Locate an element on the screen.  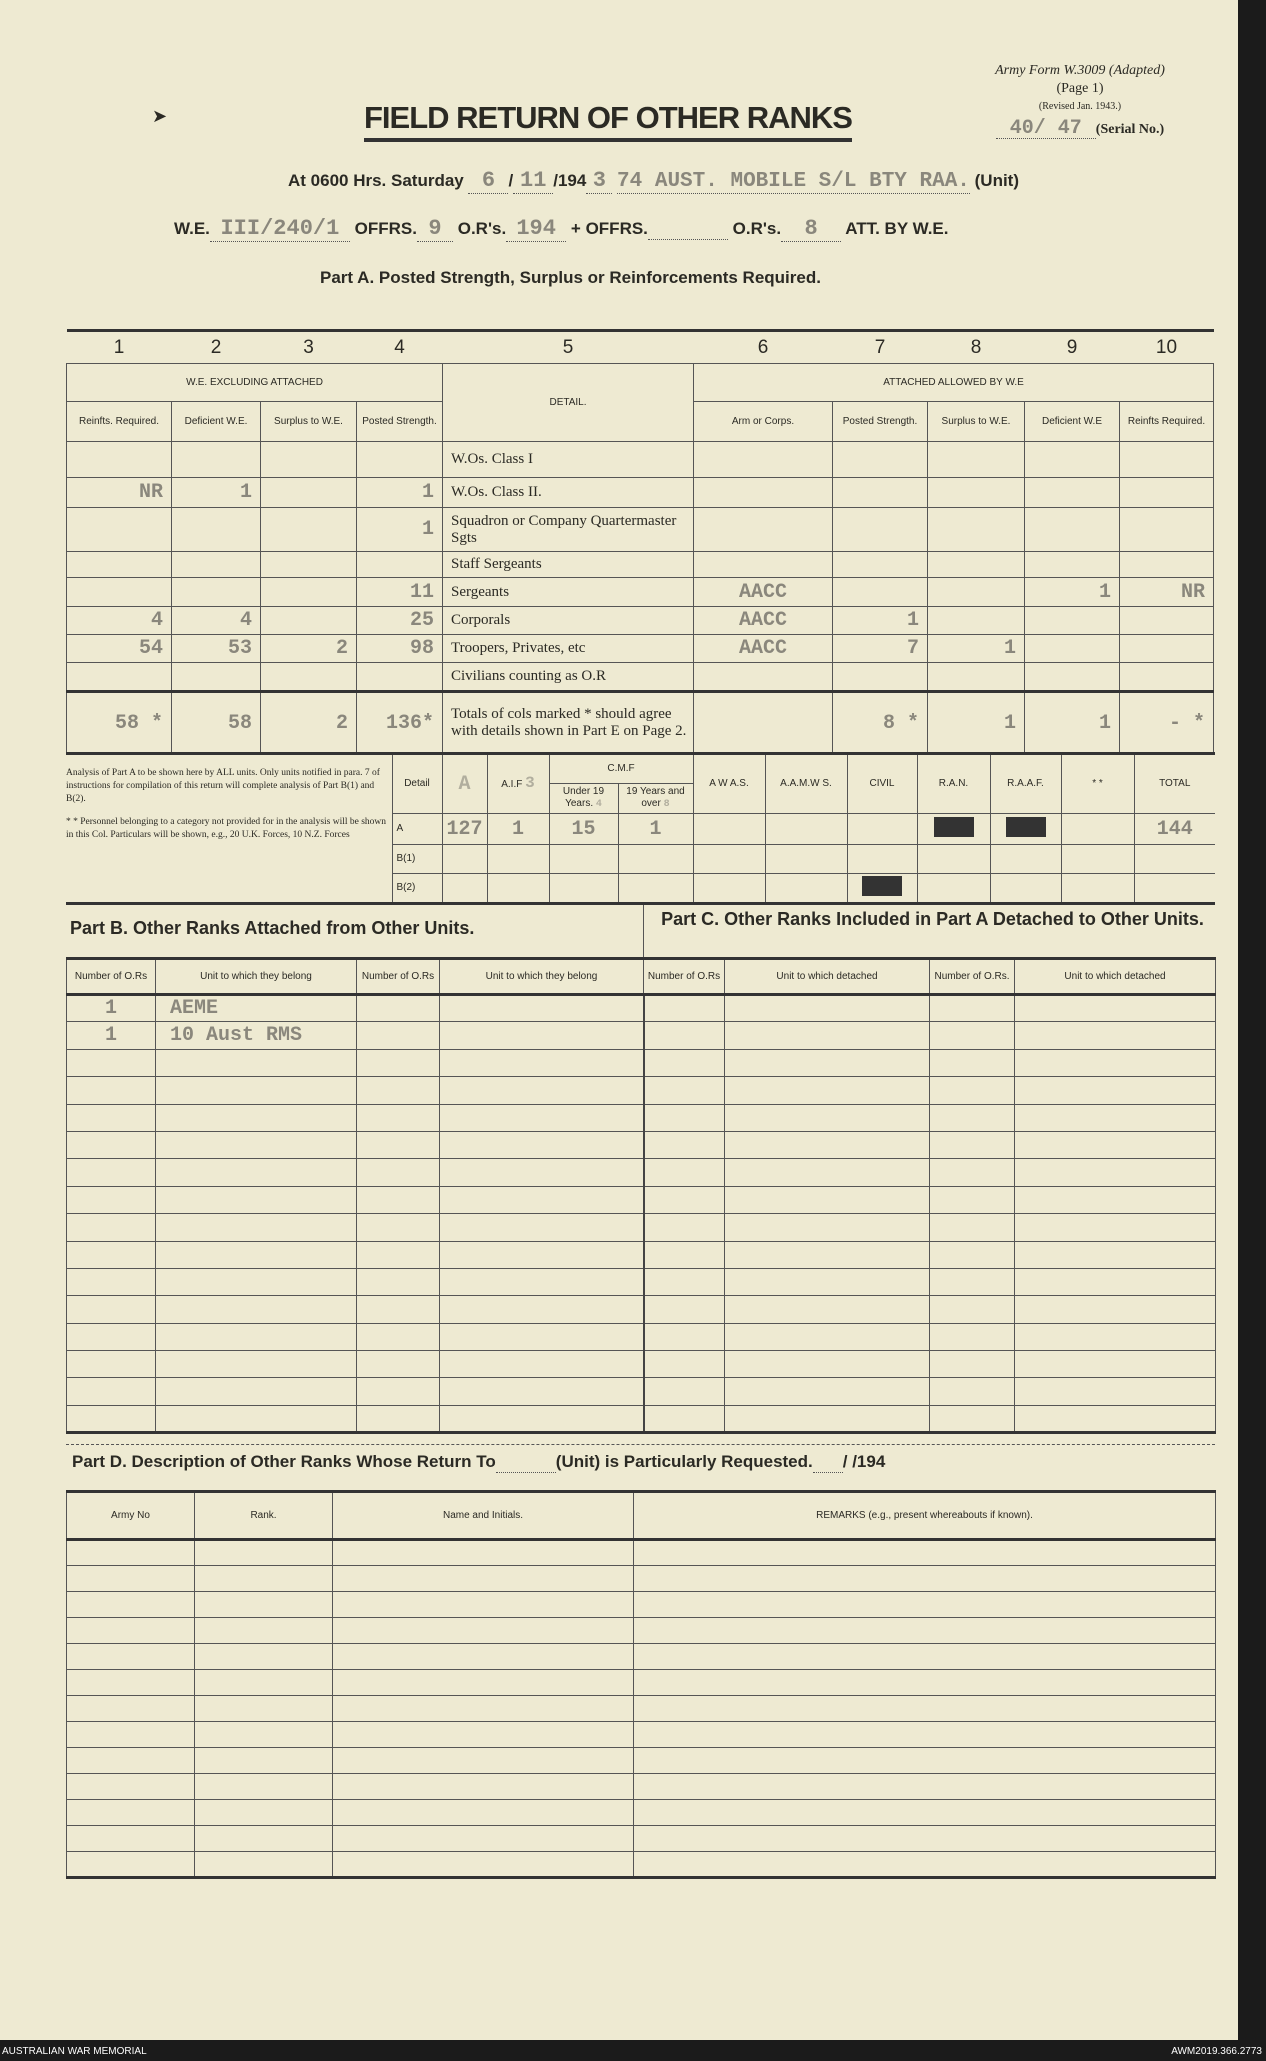
column-header: Name and Initials. is located at coordinates (483, 1515).